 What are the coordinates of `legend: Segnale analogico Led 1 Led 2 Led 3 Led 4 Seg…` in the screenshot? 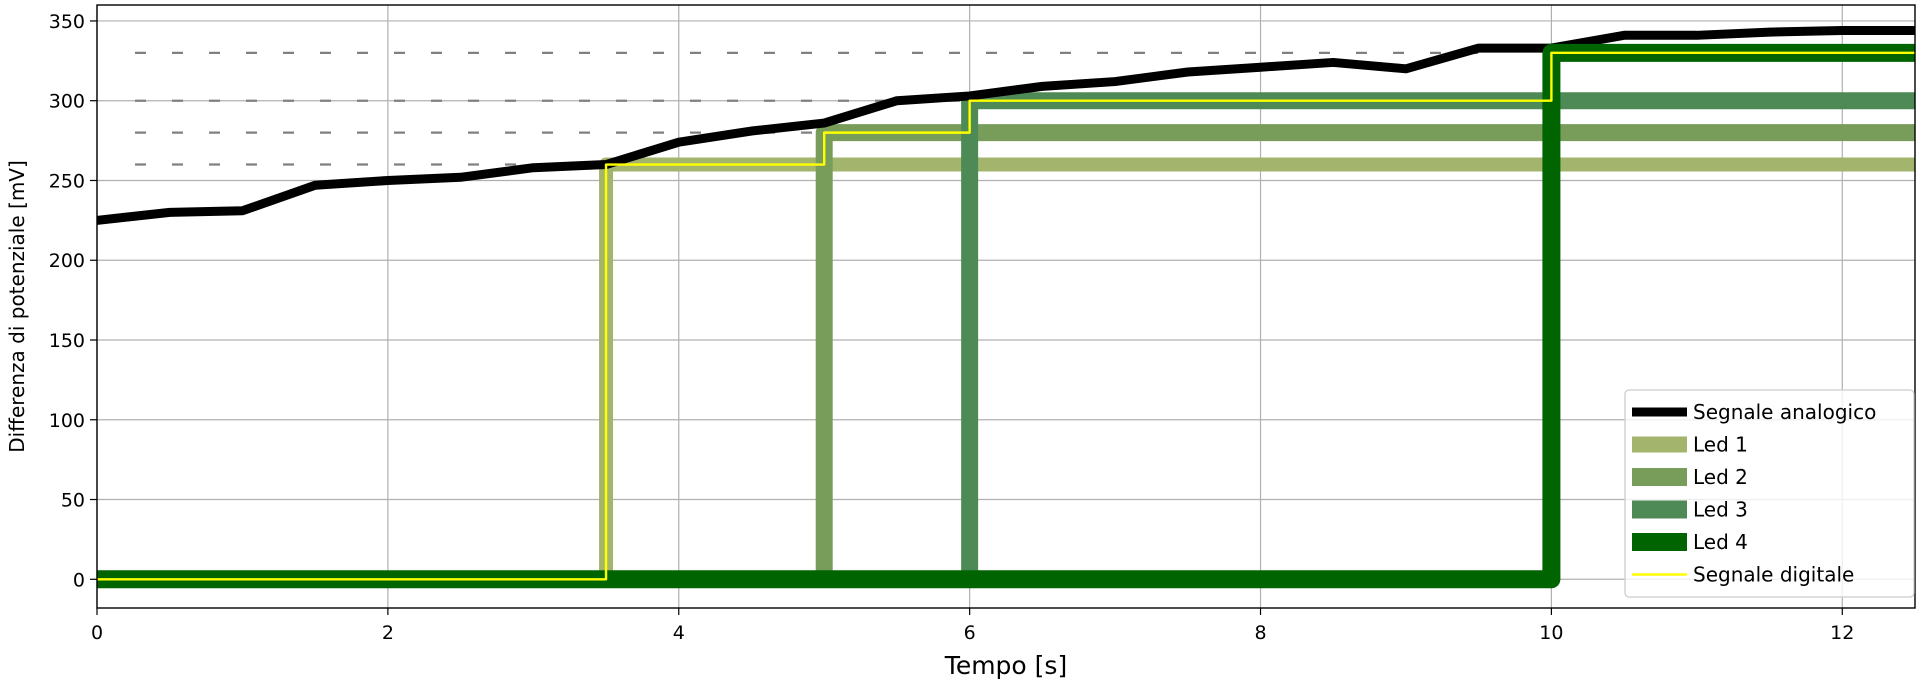 It's located at (1769, 493).